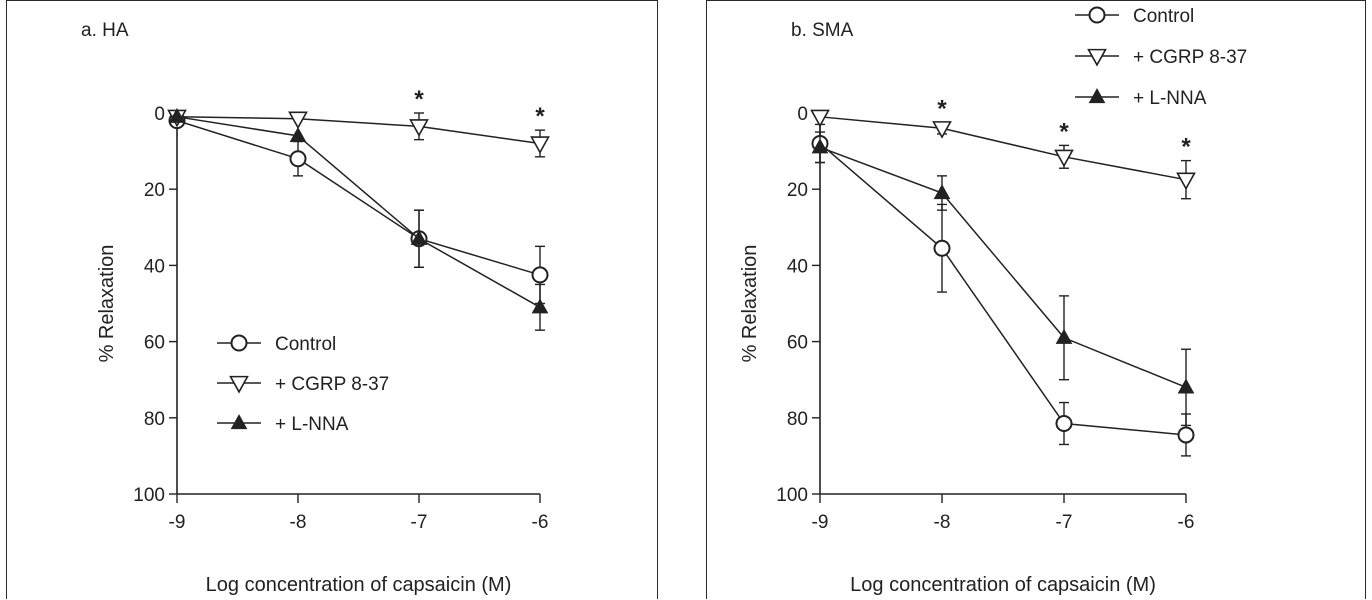 The width and height of the screenshot is (1372, 600). I want to click on series-open-circle, so click(358, 208).